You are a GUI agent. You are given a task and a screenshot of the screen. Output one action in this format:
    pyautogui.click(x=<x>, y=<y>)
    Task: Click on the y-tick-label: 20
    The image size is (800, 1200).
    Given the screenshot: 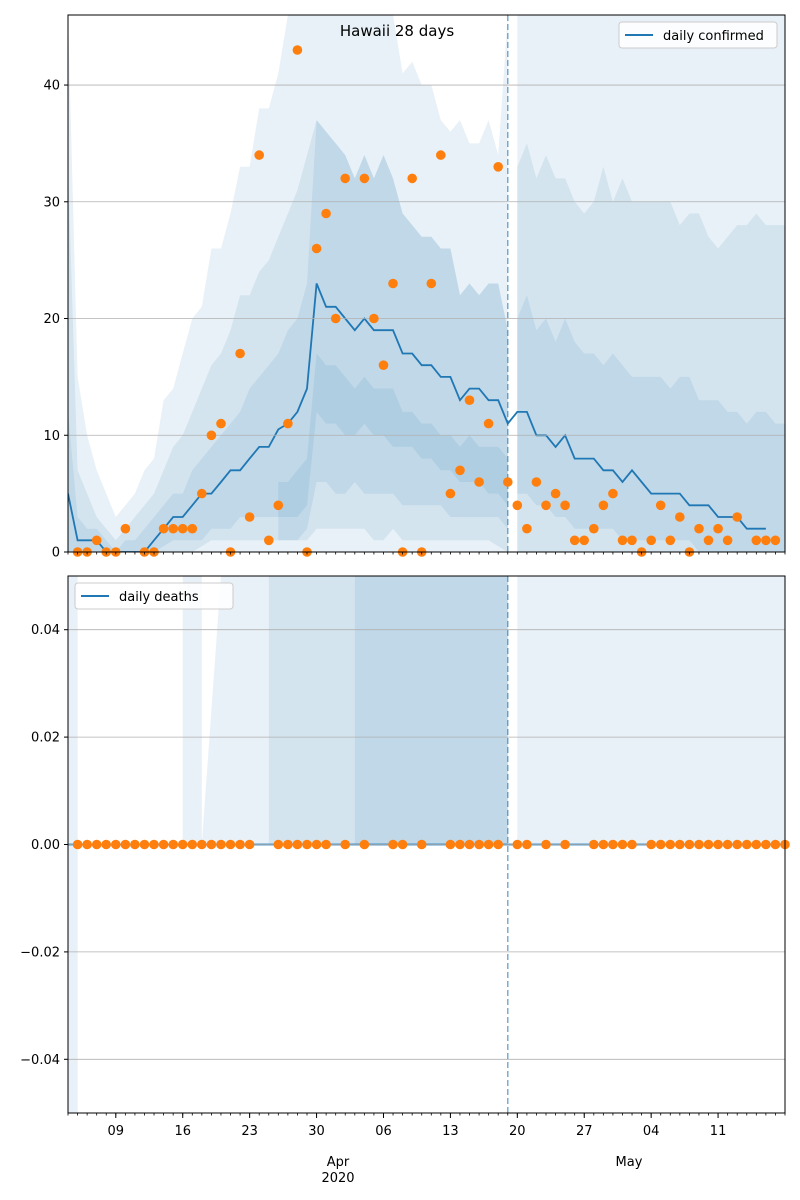 What is the action you would take?
    pyautogui.click(x=51, y=319)
    